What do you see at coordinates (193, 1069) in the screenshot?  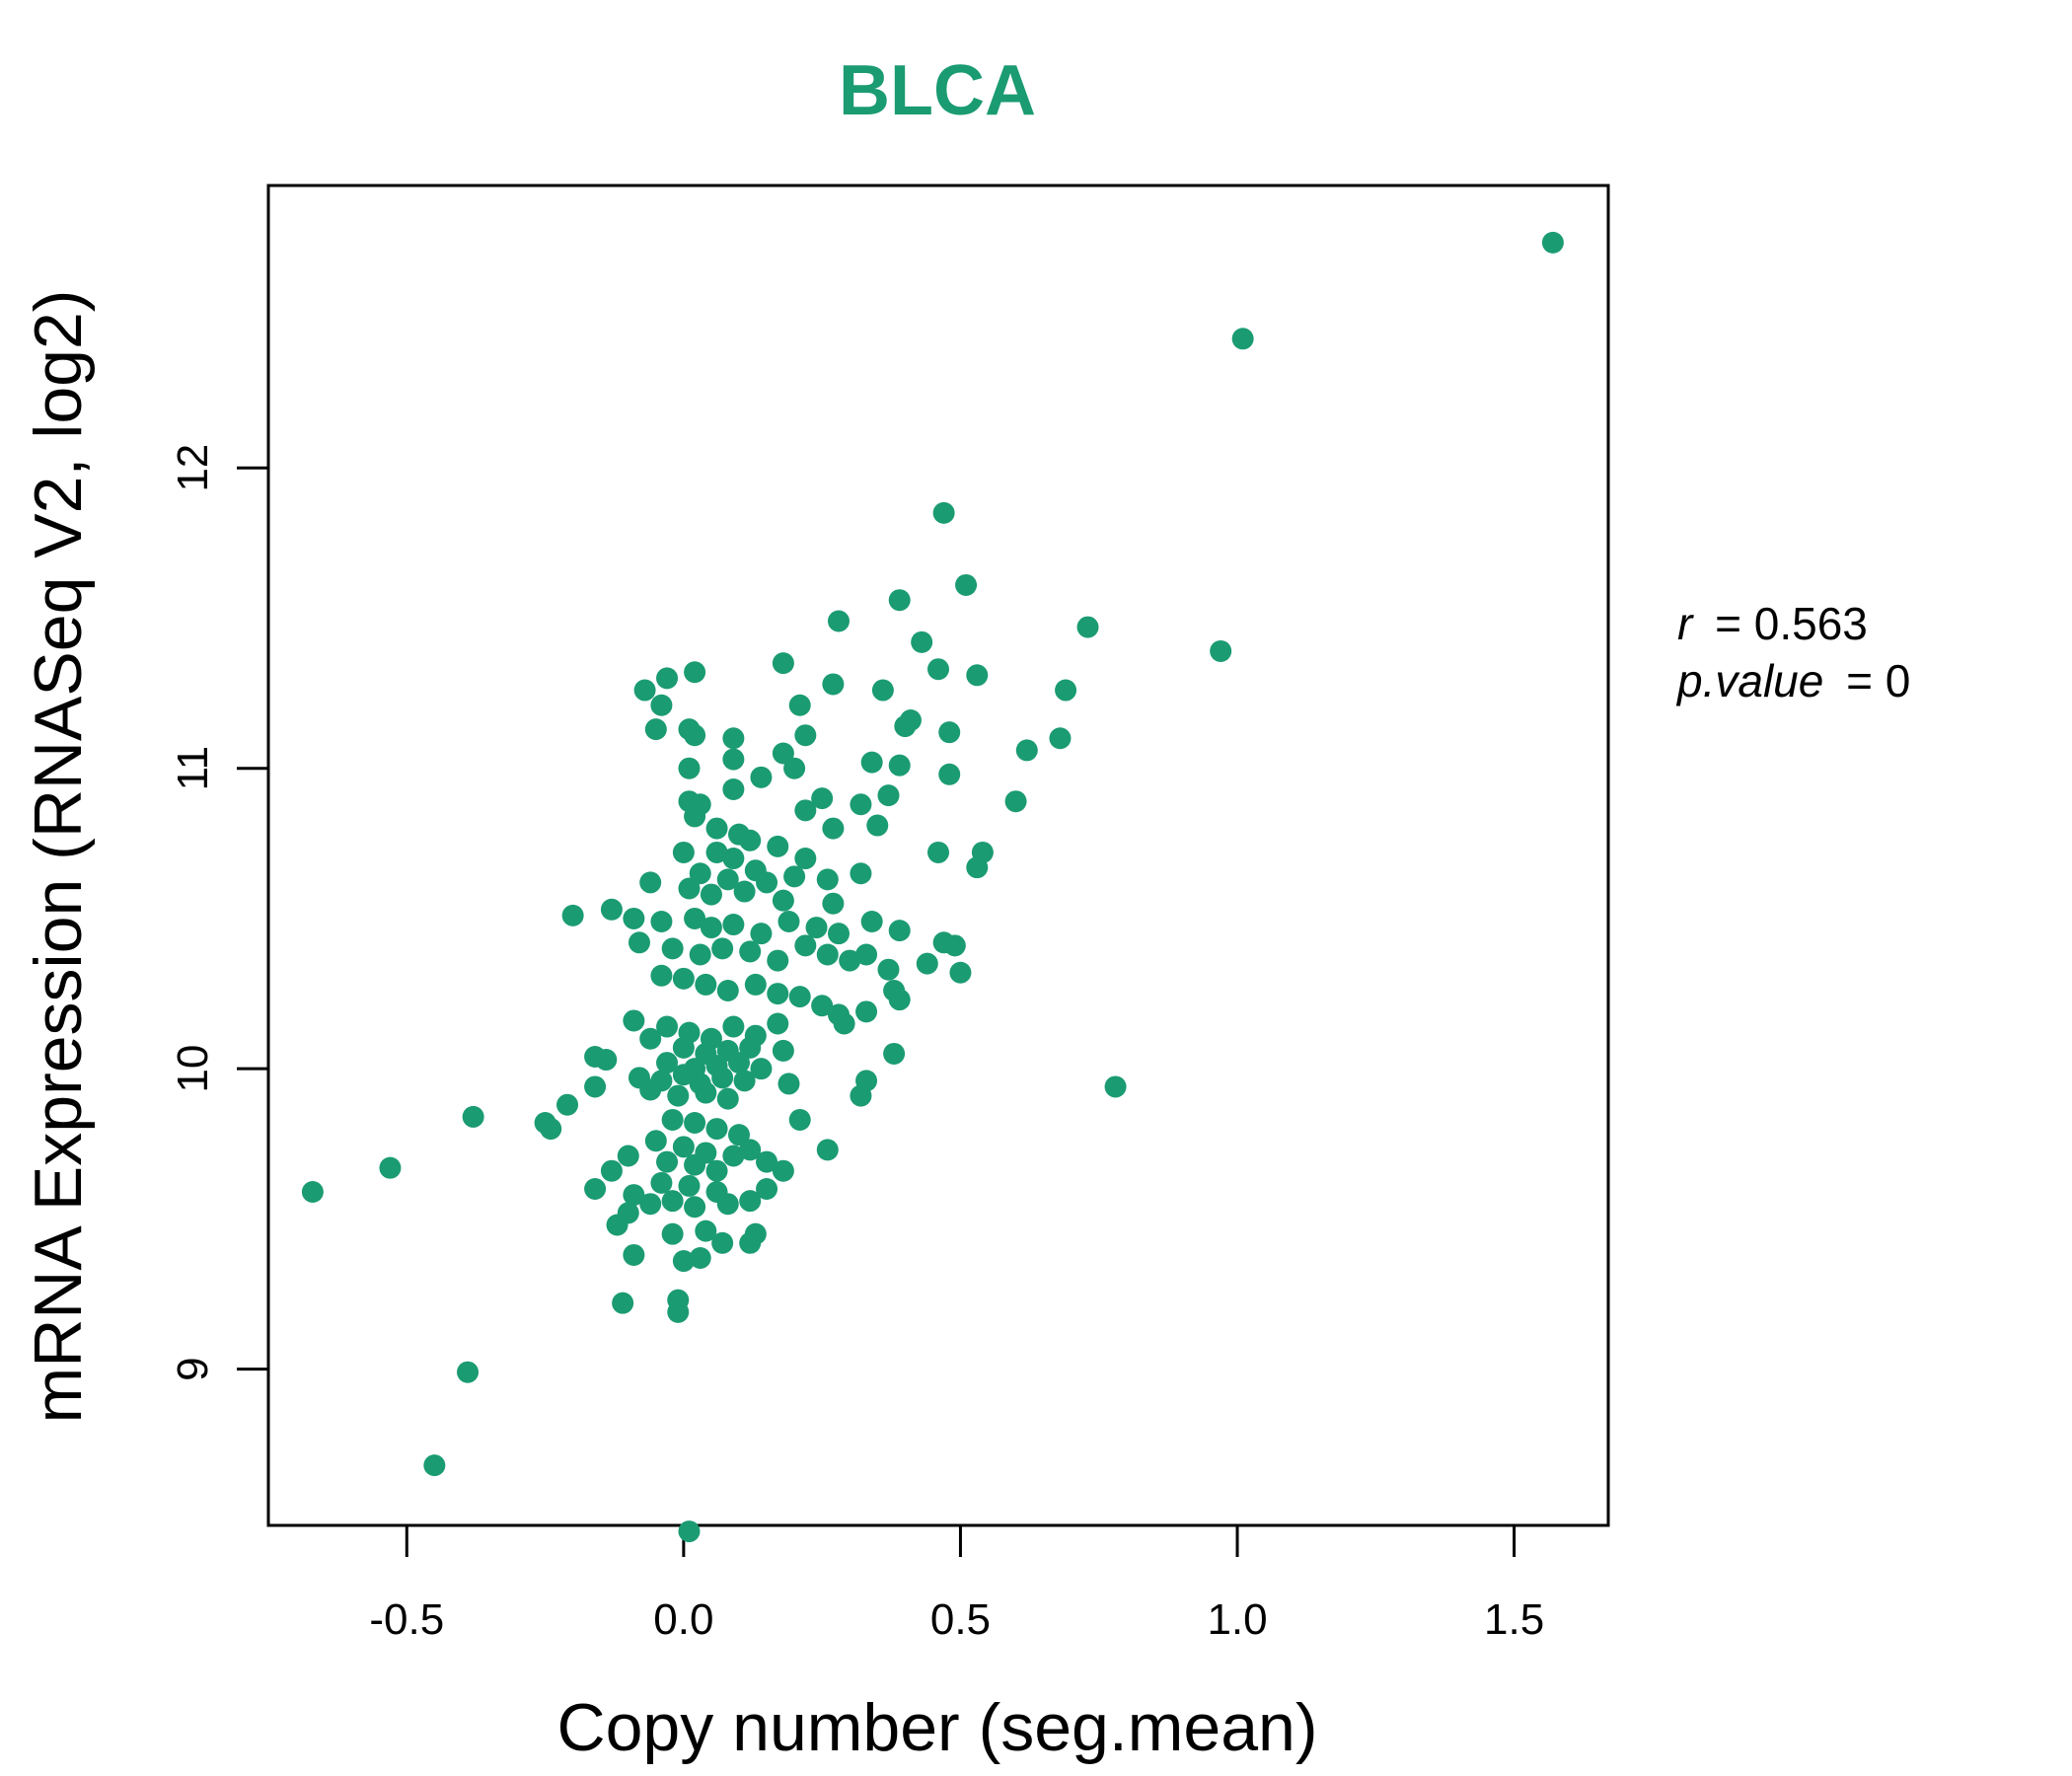 I see `y-tick-label: 10` at bounding box center [193, 1069].